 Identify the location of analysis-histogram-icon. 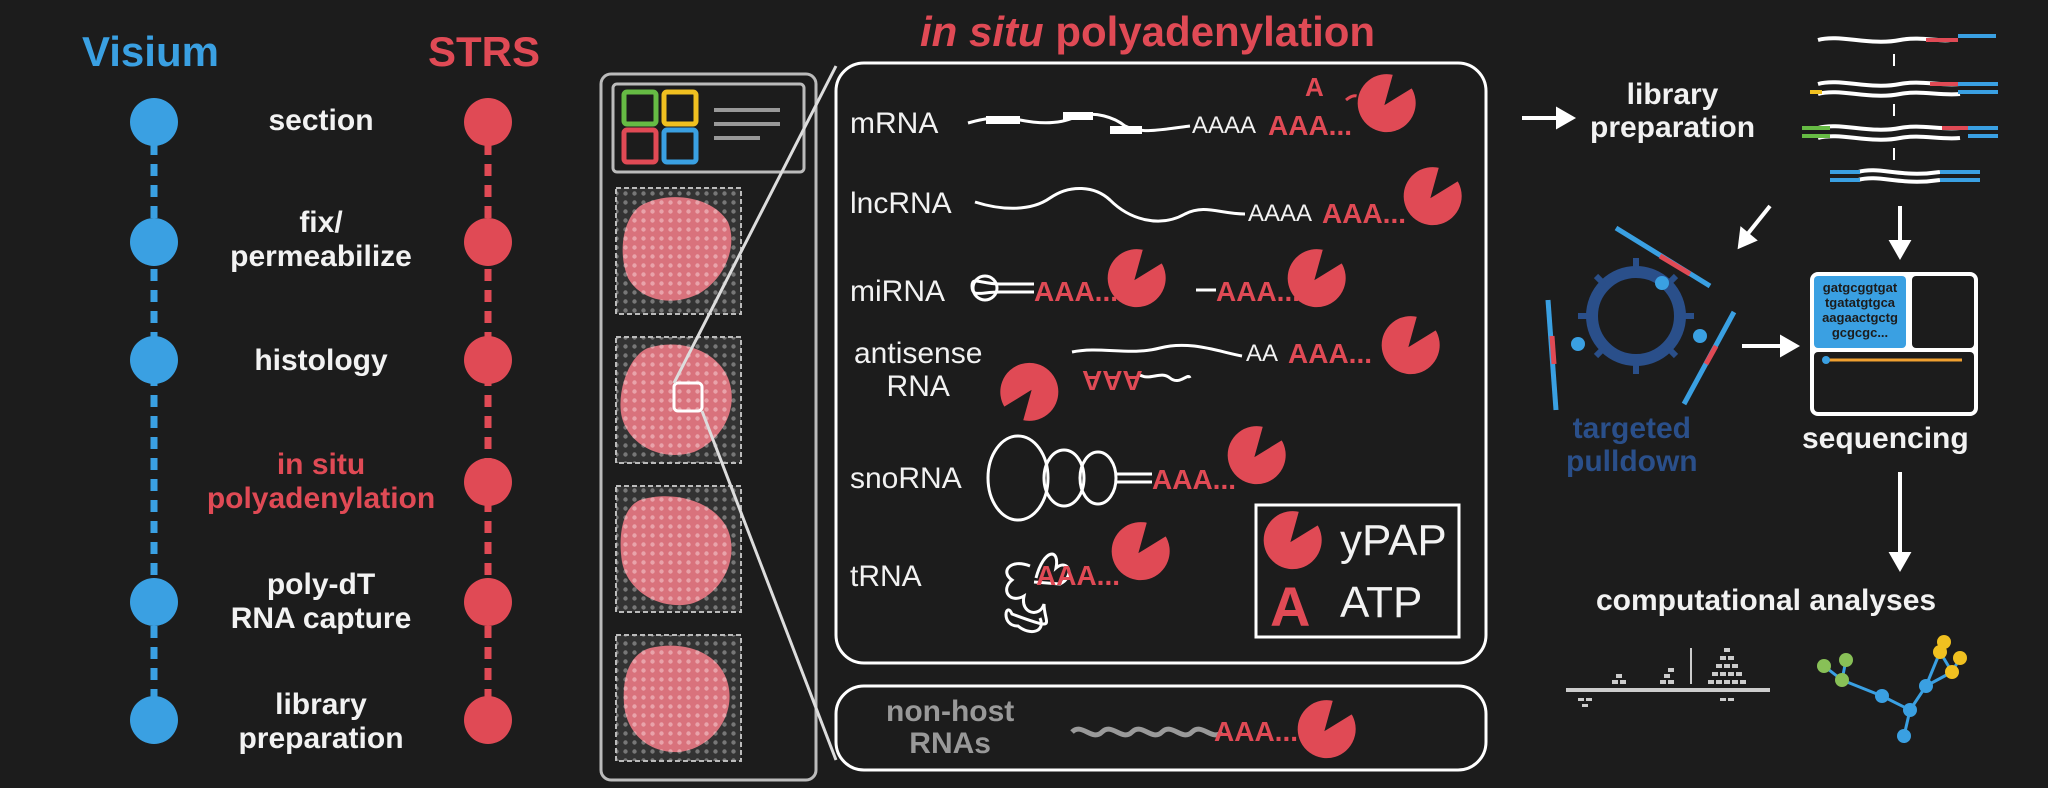
(1668, 677).